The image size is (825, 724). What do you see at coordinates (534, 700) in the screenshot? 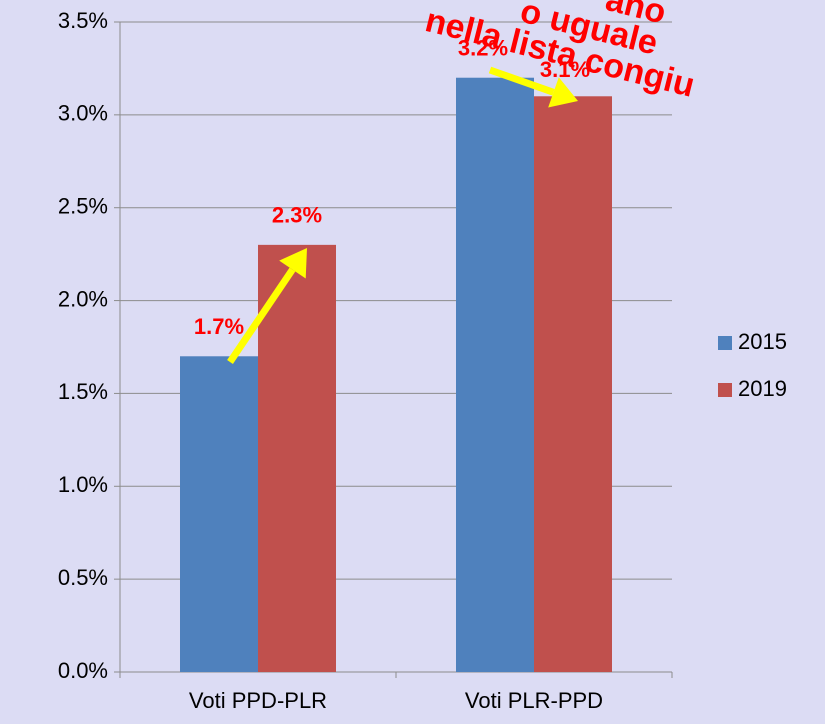
I see `x-tick-label: Voti PLR-PPD` at bounding box center [534, 700].